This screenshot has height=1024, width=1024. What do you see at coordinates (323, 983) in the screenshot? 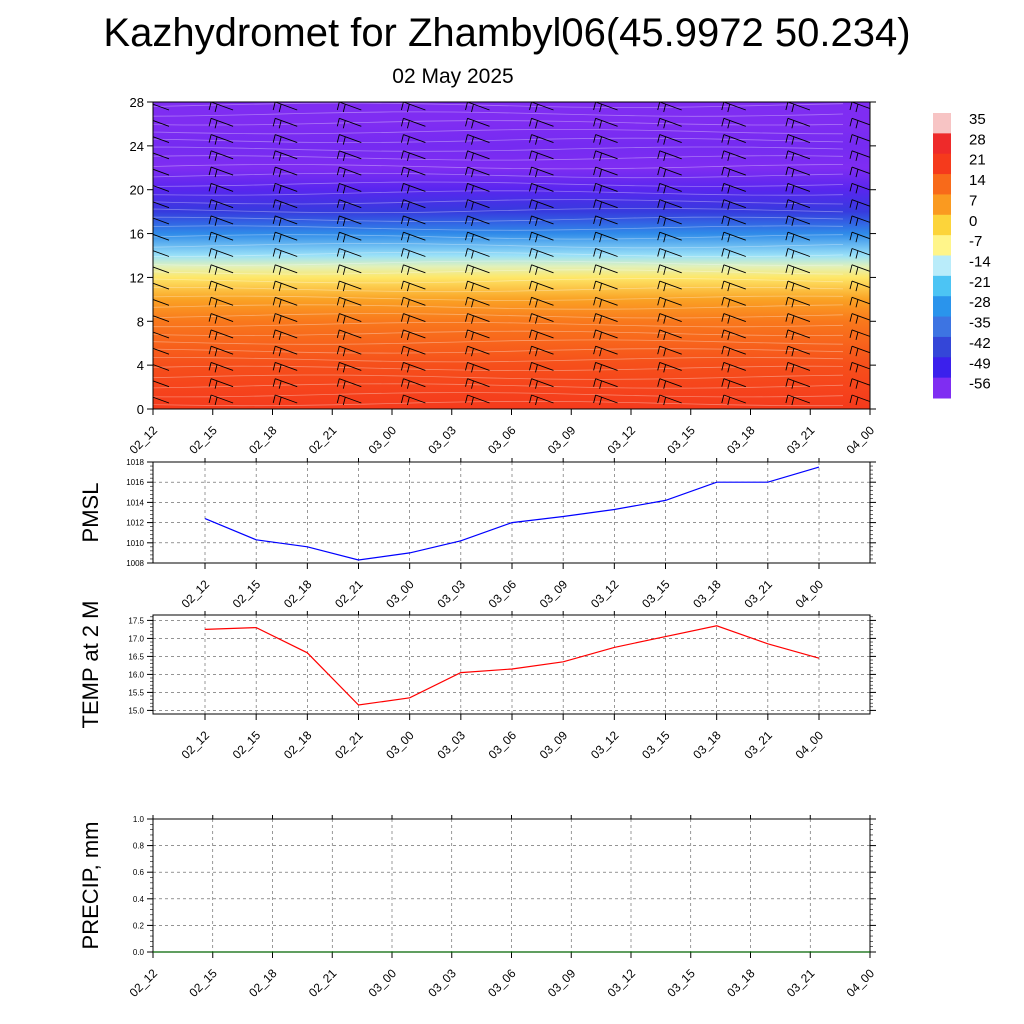
I see `x-tick-label: 02_21` at bounding box center [323, 983].